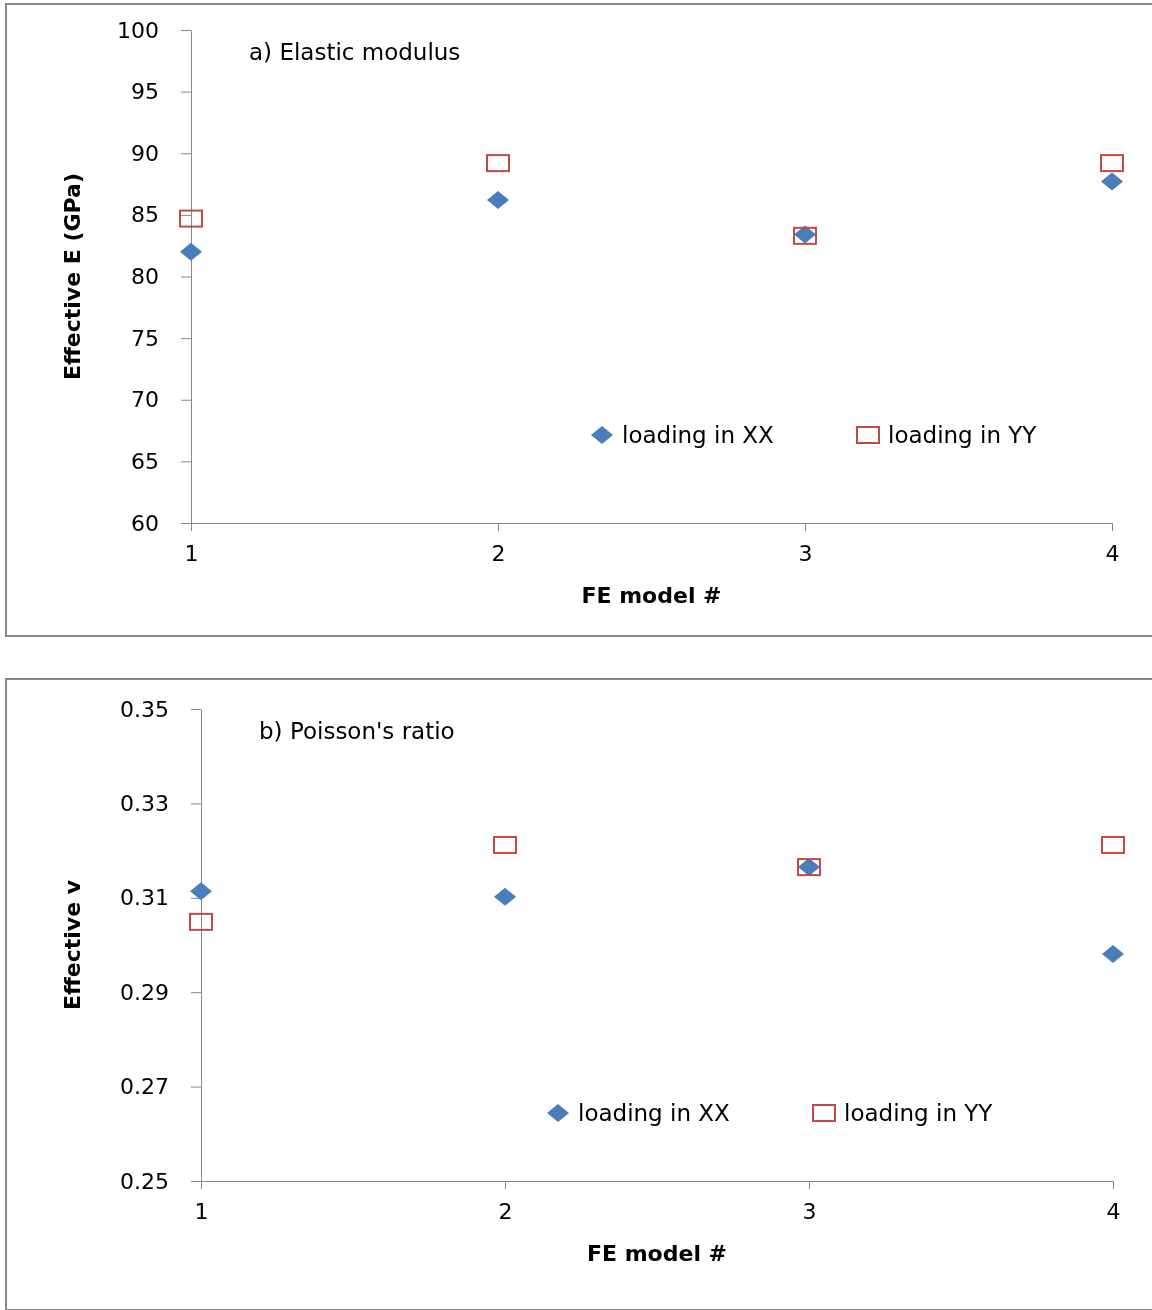 The image size is (1152, 1310). I want to click on y-tick-label: 70, so click(145, 400).